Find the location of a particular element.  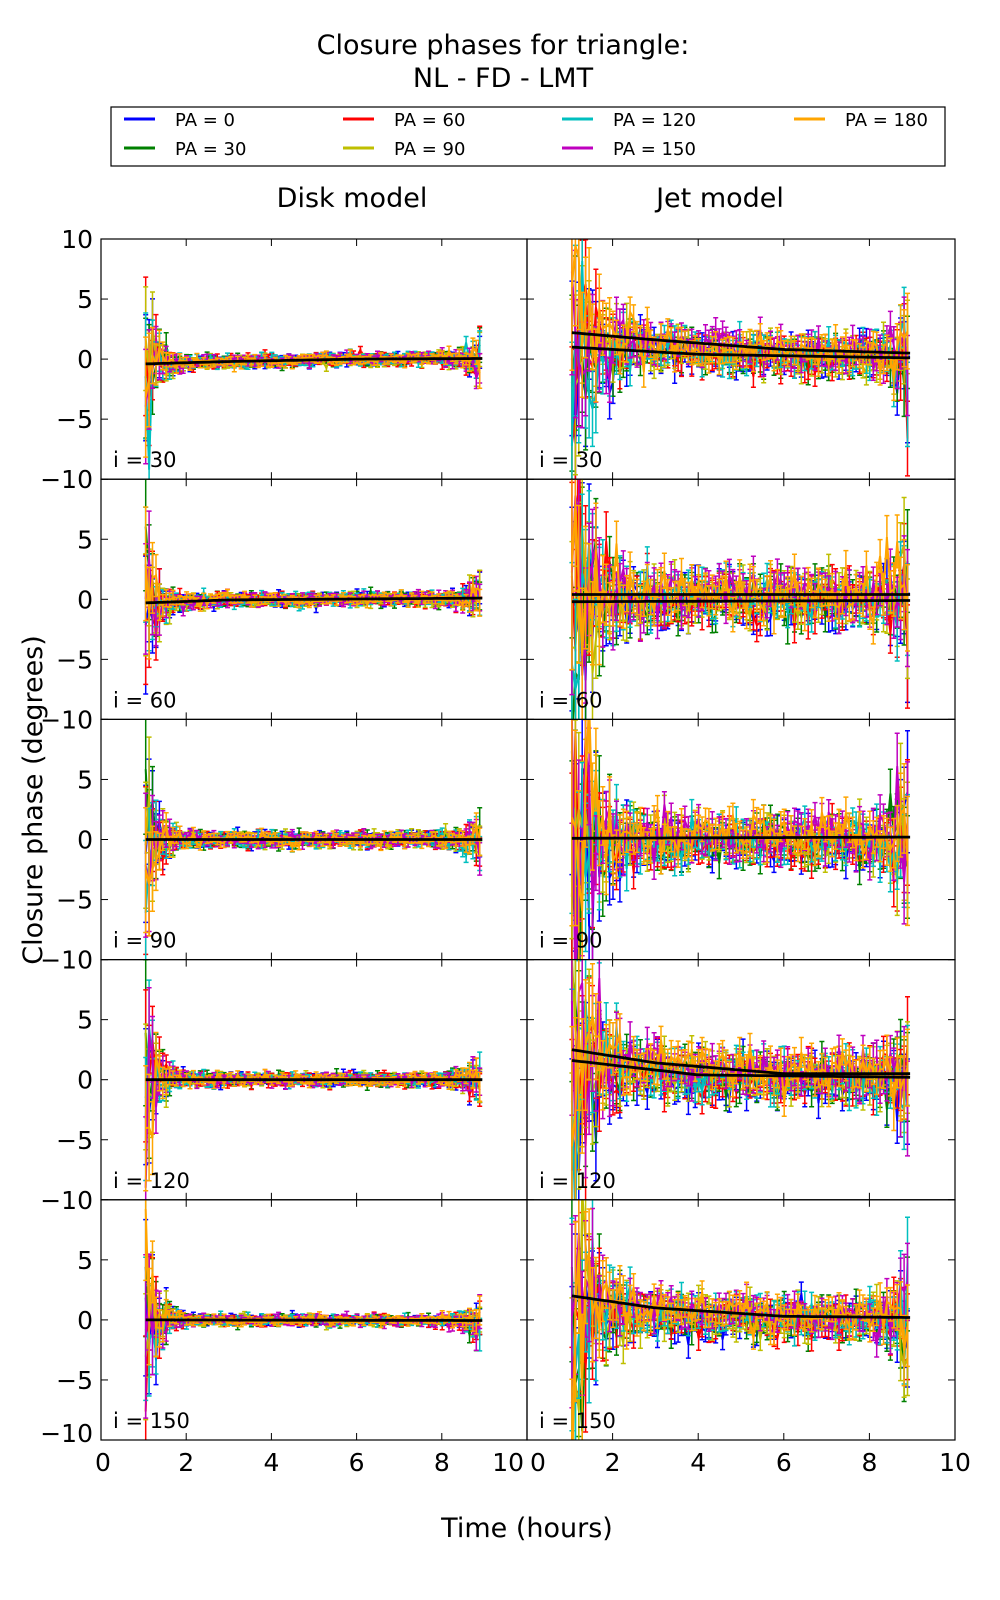

x-axis-label: Time (hours) is located at coordinates (526, 1528).